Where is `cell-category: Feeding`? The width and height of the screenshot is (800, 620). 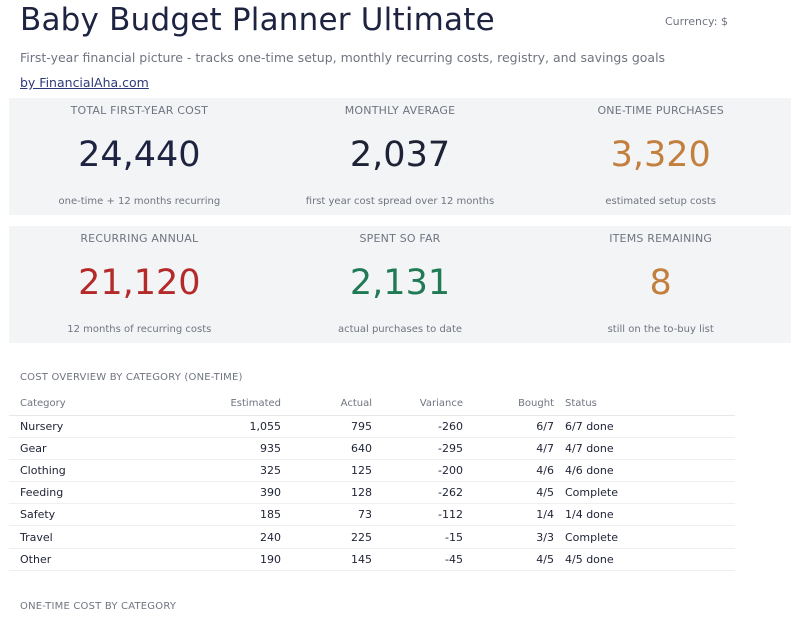 cell-category: Feeding is located at coordinates (69, 493).